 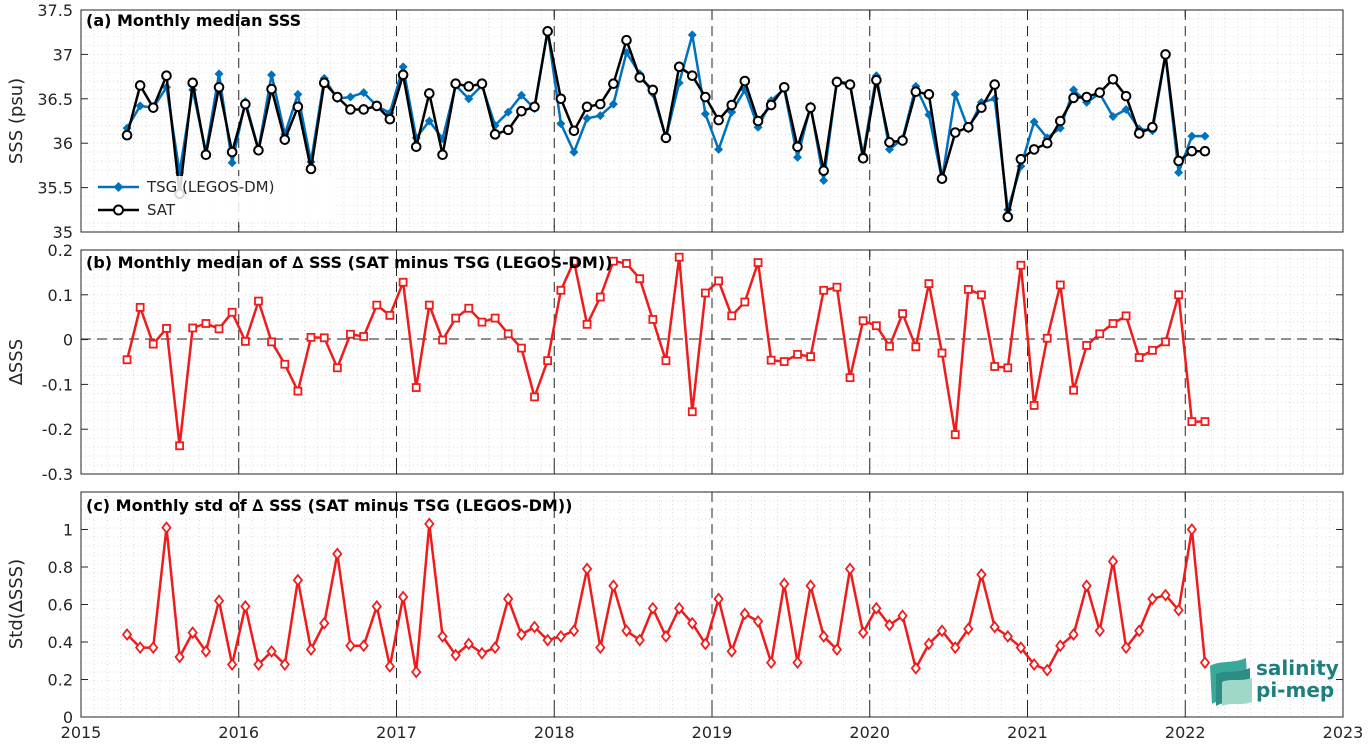 What do you see at coordinates (1231, 682) in the screenshot?
I see `logo-wave-icon` at bounding box center [1231, 682].